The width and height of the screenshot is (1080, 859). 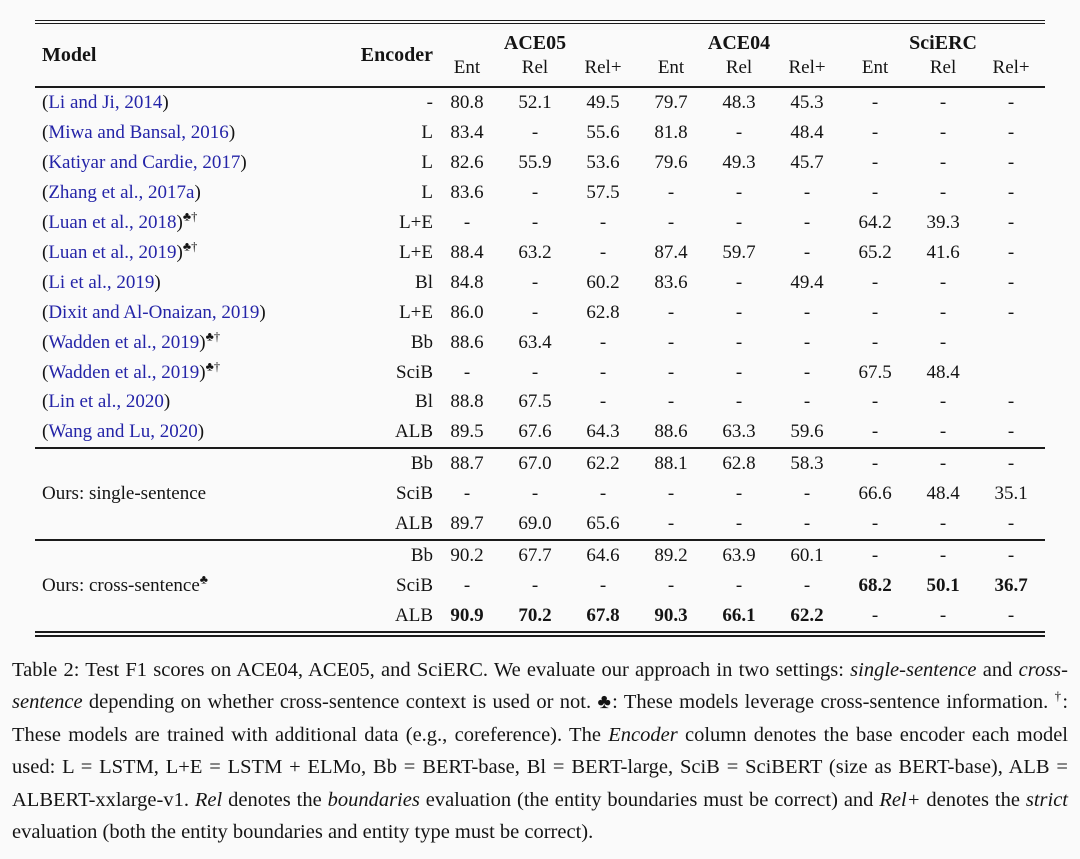 What do you see at coordinates (101, 282) in the screenshot?
I see `citation-link: Li et al., 2019` at bounding box center [101, 282].